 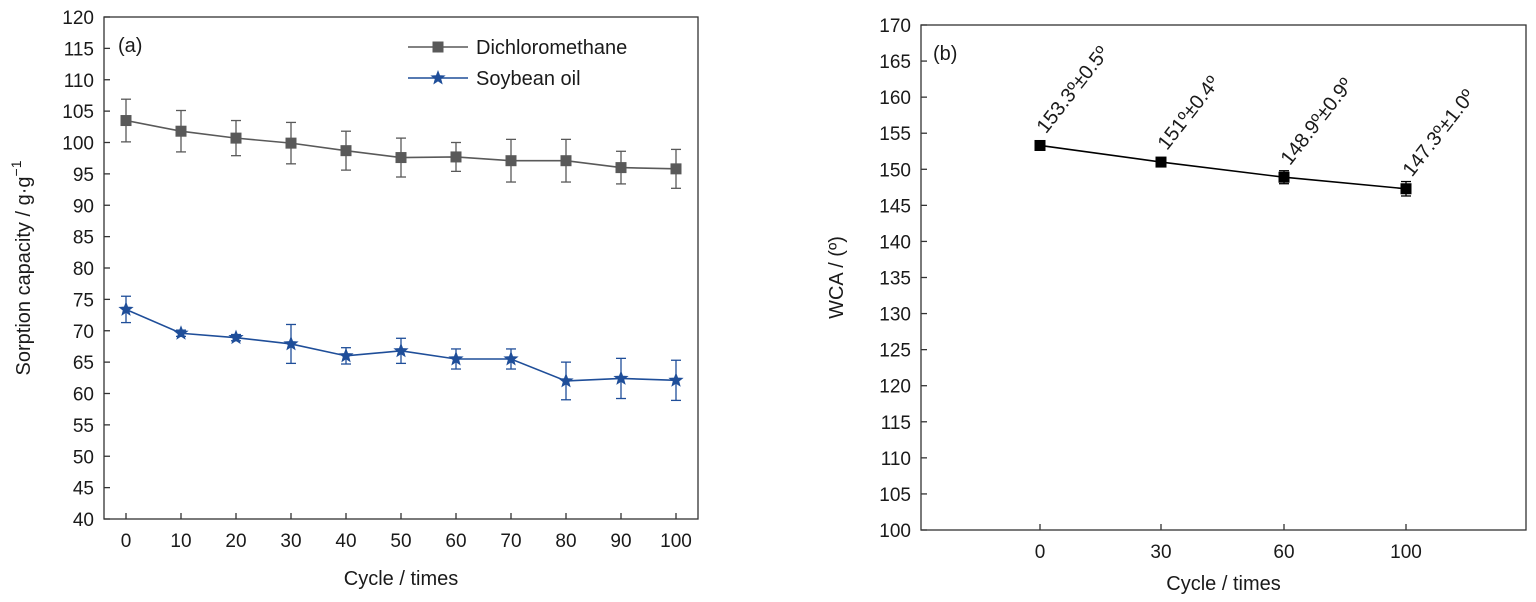 I want to click on x-tick-label: 20, so click(x=235, y=541).